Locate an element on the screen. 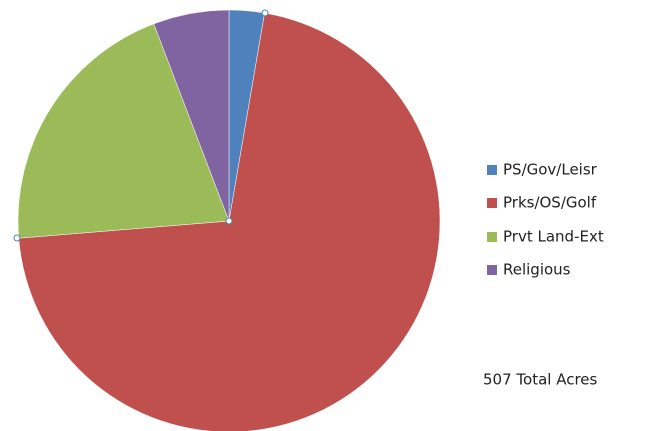  slice is located at coordinates (191, 115).